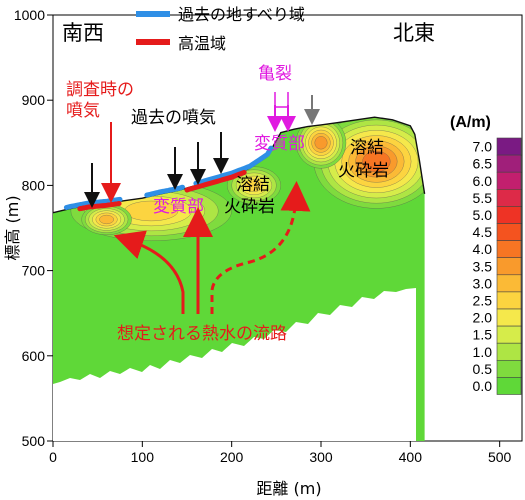 This screenshot has width=525, height=500. I want to click on colorbar-label-3.5: 3.5, so click(483, 266).